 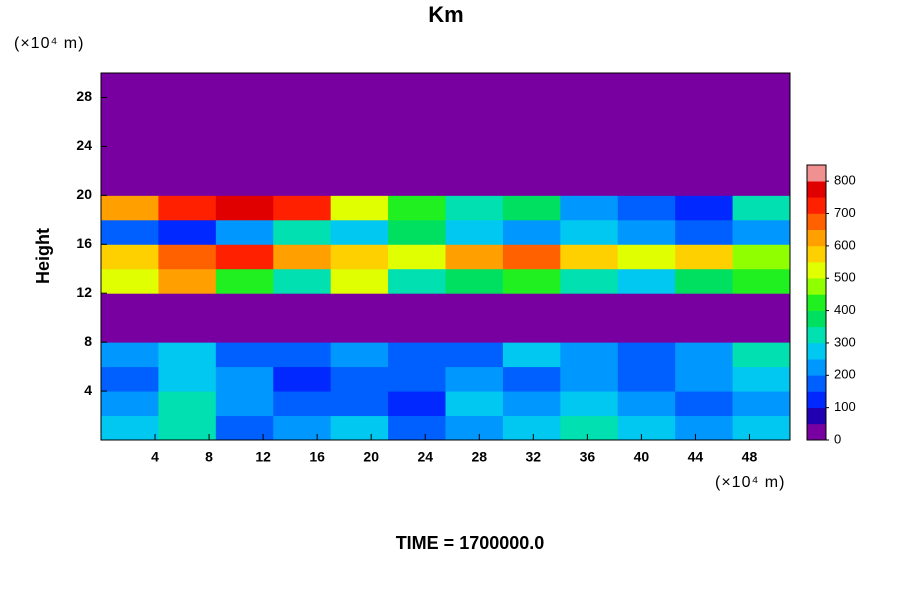 What do you see at coordinates (84, 292) in the screenshot?
I see `y-tick-label: 12` at bounding box center [84, 292].